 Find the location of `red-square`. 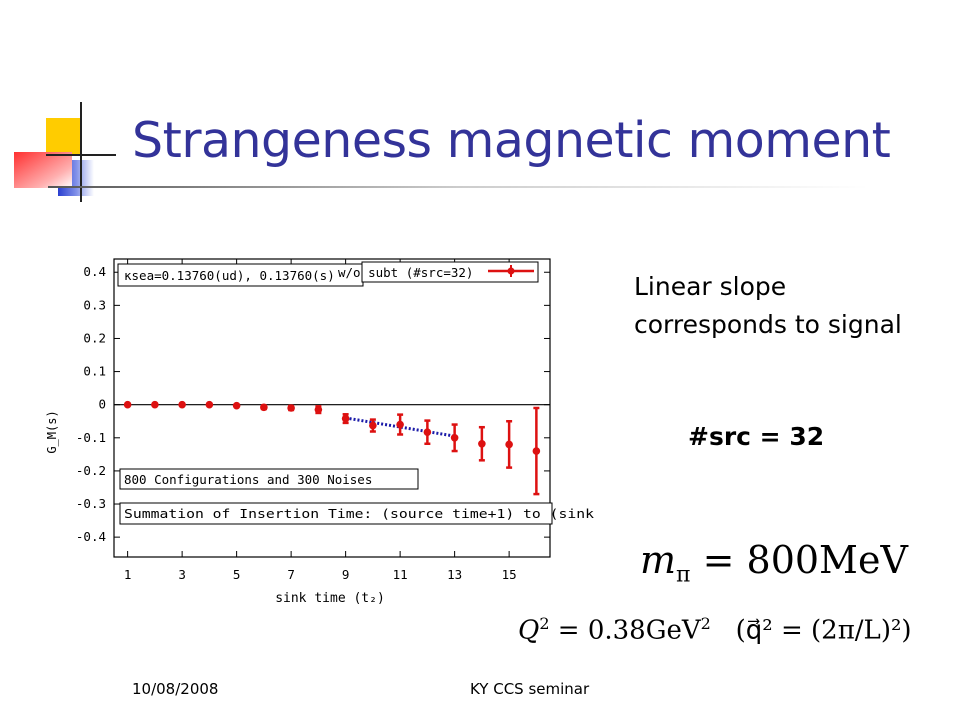

red-square is located at coordinates (43, 170).